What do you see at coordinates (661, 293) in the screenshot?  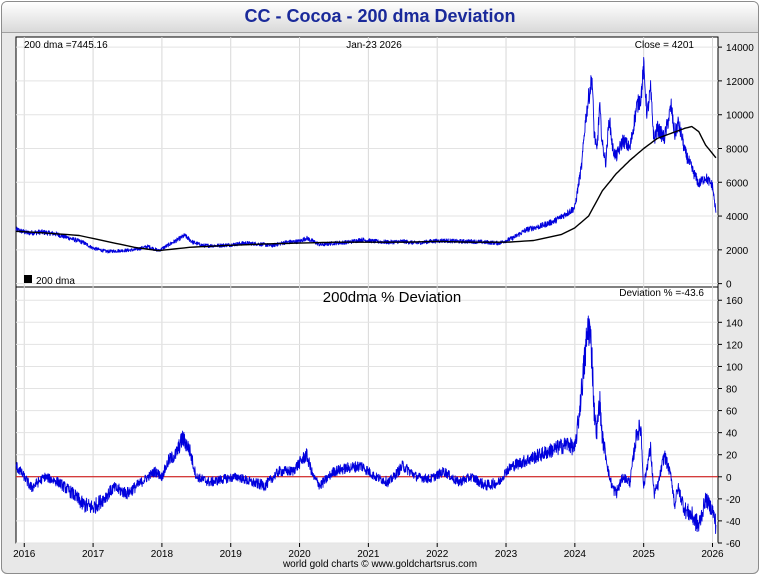 I see `deviation-header-right: Deviation % =-43.6` at bounding box center [661, 293].